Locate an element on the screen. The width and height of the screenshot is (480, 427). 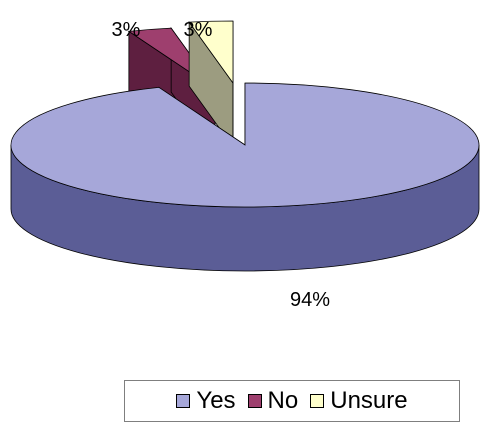
legend-label-no: No is located at coordinates (283, 400).